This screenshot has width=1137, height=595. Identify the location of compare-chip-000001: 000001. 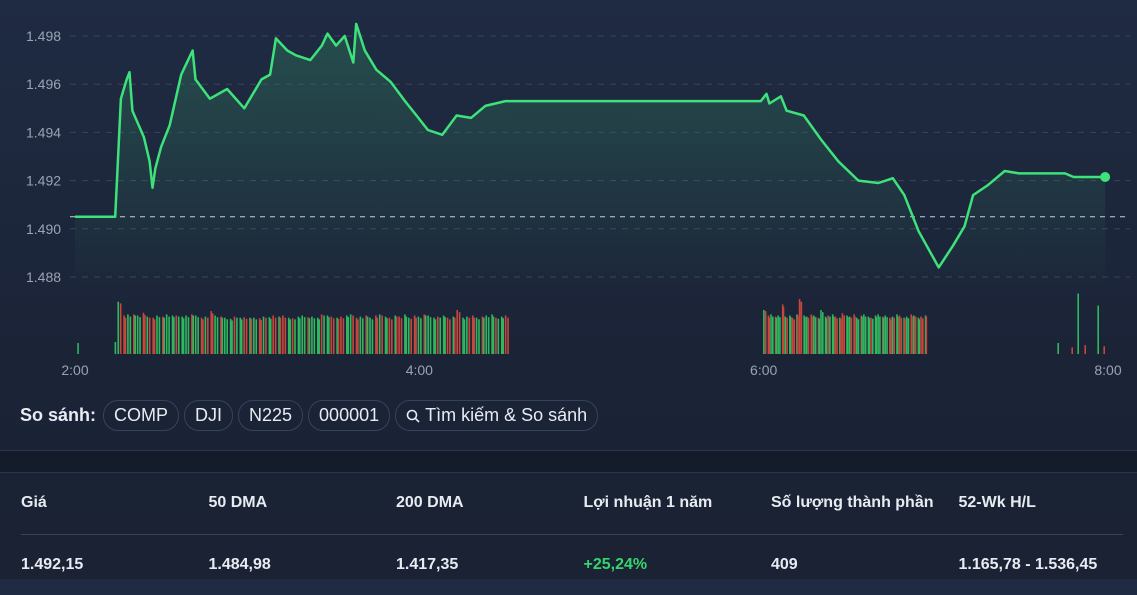
(349, 415).